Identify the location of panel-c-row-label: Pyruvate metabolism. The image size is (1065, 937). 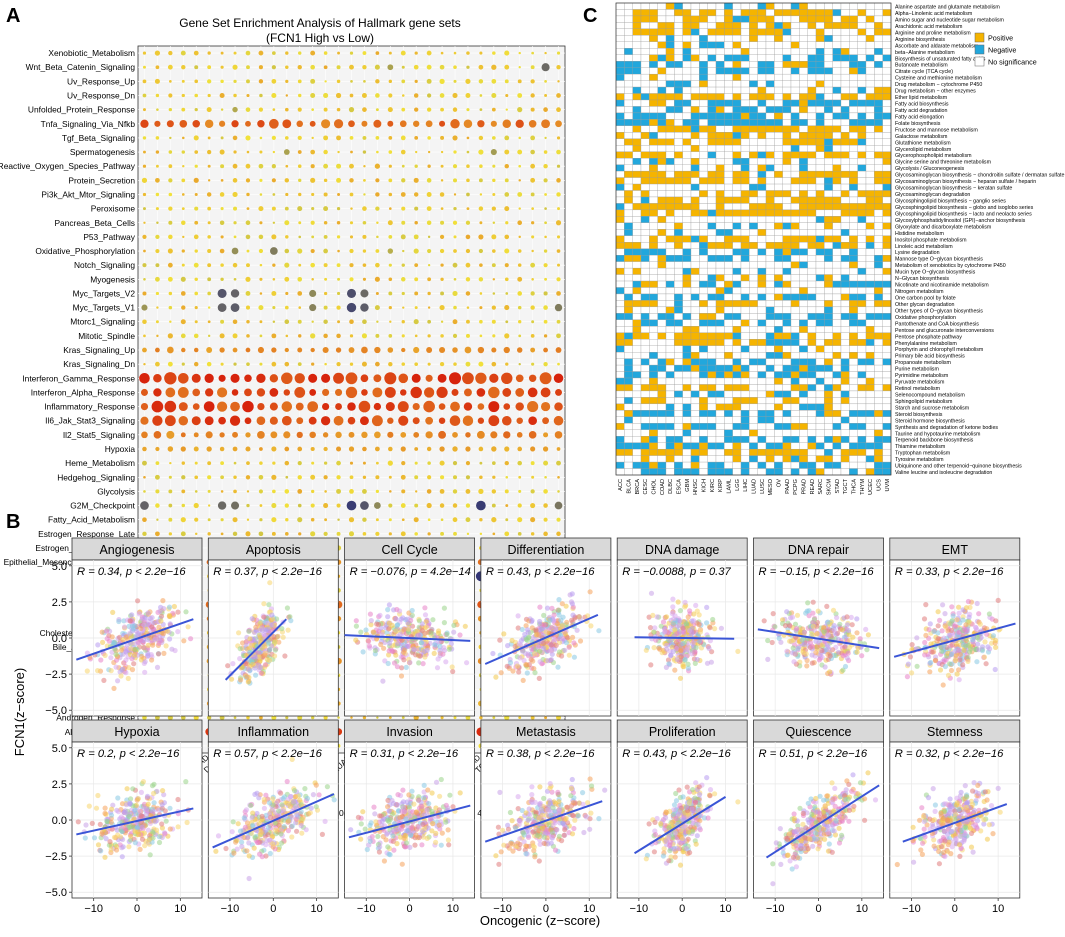
(920, 383).